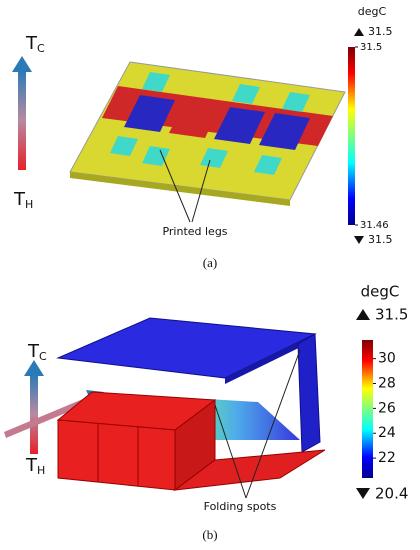 This screenshot has height=550, width=420. I want to click on hot-front, so click(116, 455).